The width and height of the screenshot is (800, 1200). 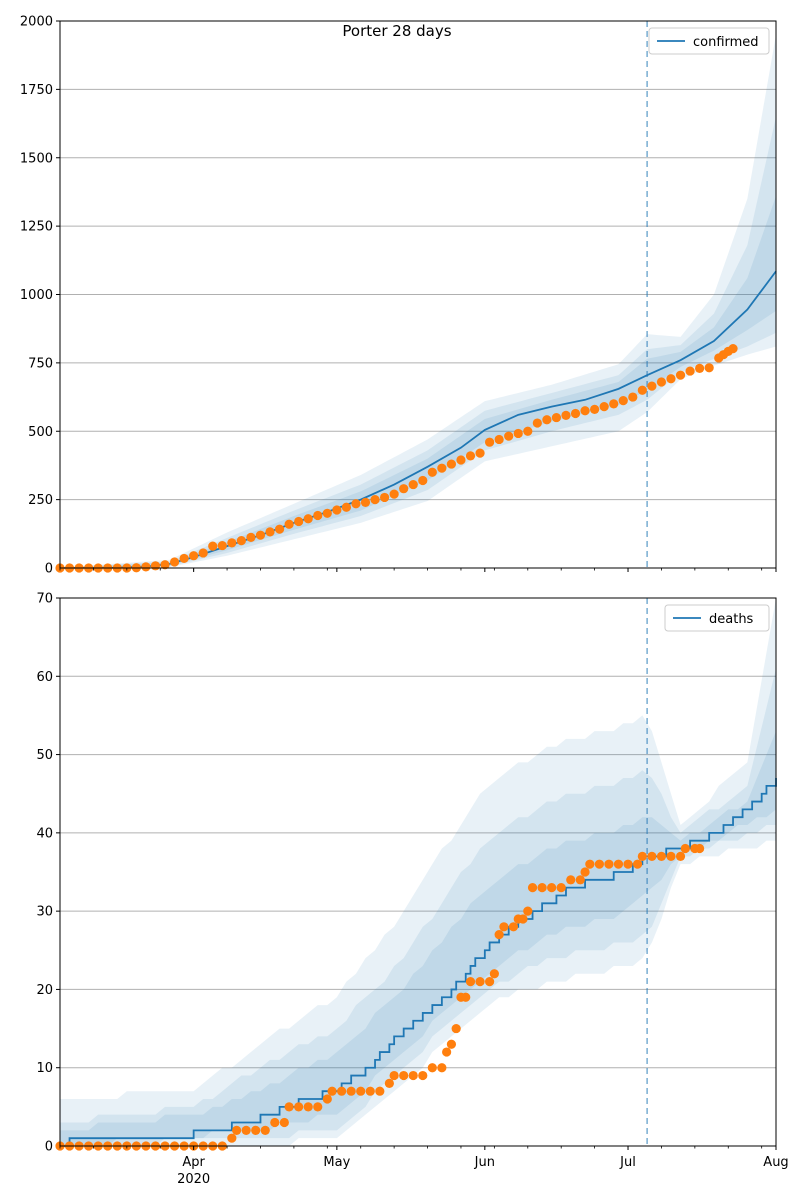 I want to click on y-tick-label: 2000, so click(x=36, y=22).